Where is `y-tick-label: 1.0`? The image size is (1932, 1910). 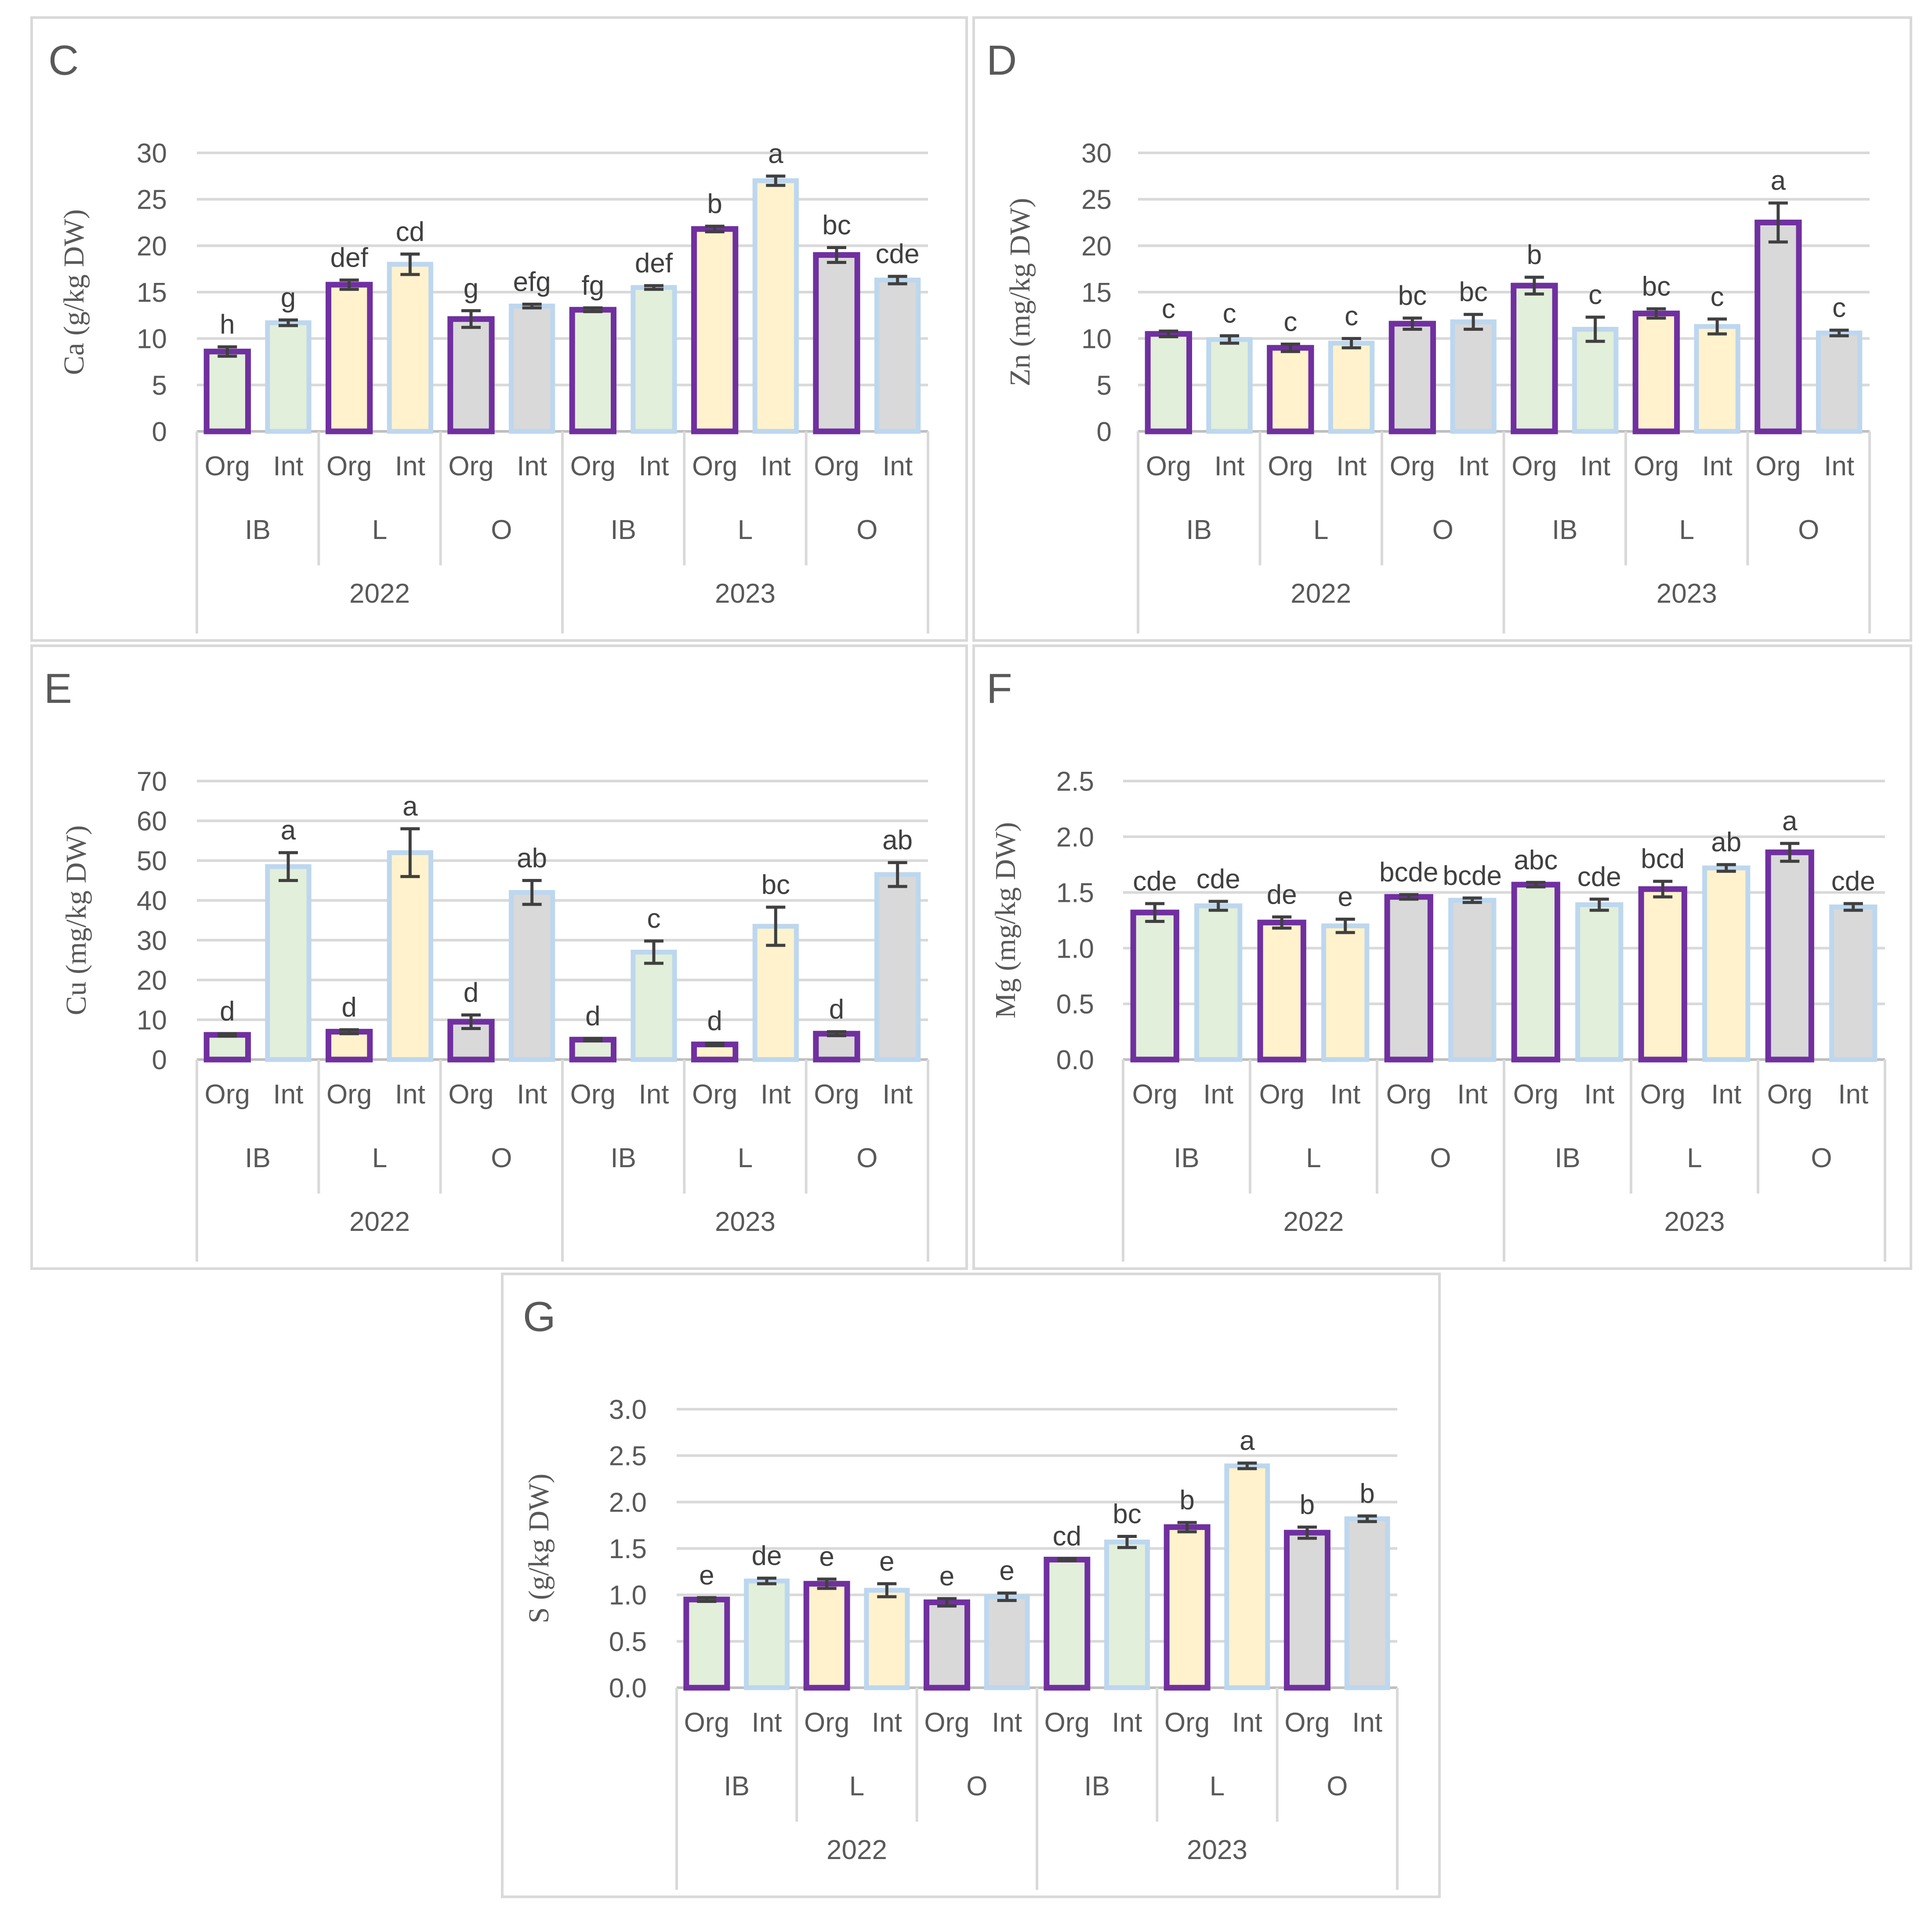 y-tick-label: 1.0 is located at coordinates (1075, 948).